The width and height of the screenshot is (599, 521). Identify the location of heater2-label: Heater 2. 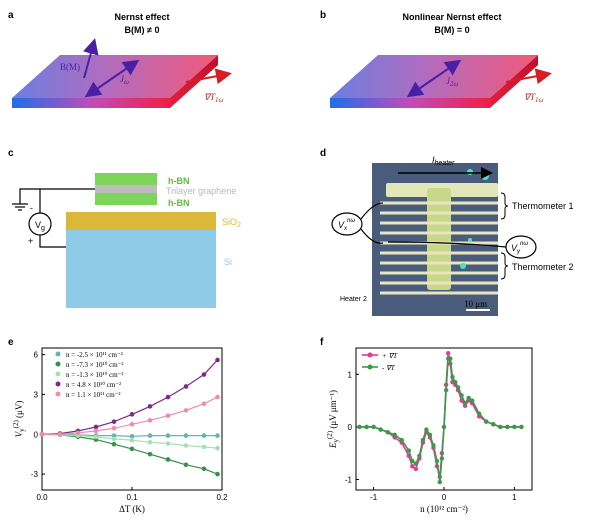
(353, 299).